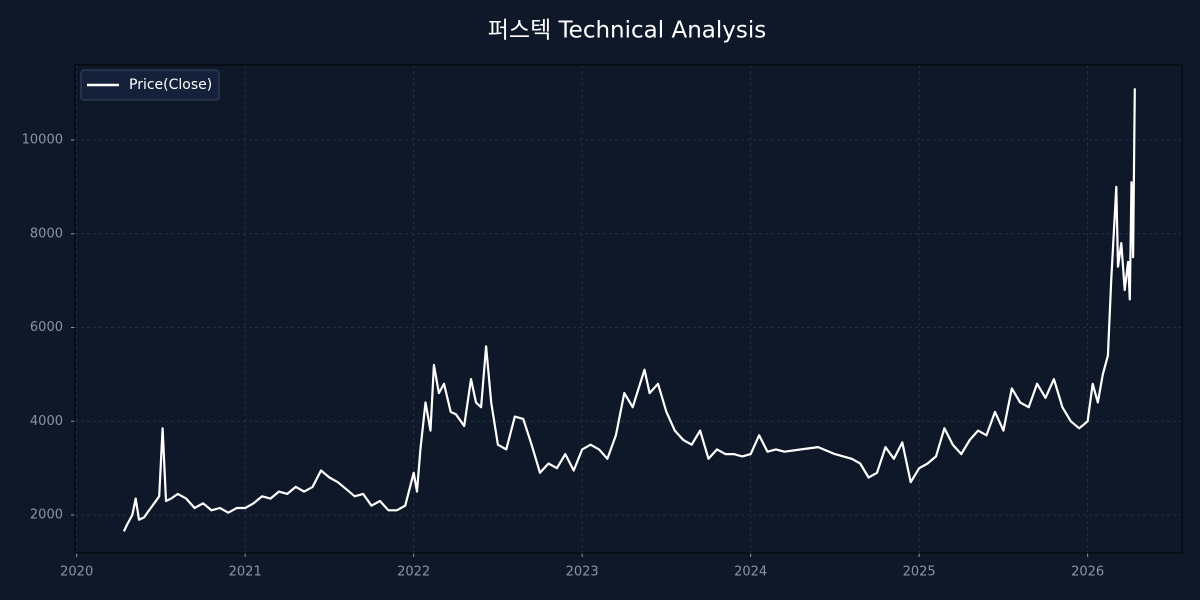  What do you see at coordinates (46, 327) in the screenshot?
I see `y-tick-label: 6000` at bounding box center [46, 327].